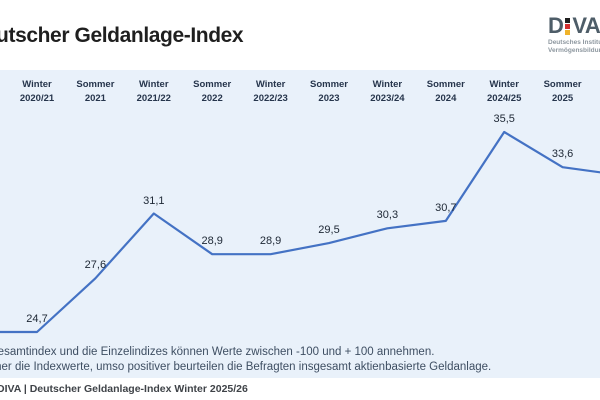  I want to click on data-point-label: 27,6, so click(95, 265).